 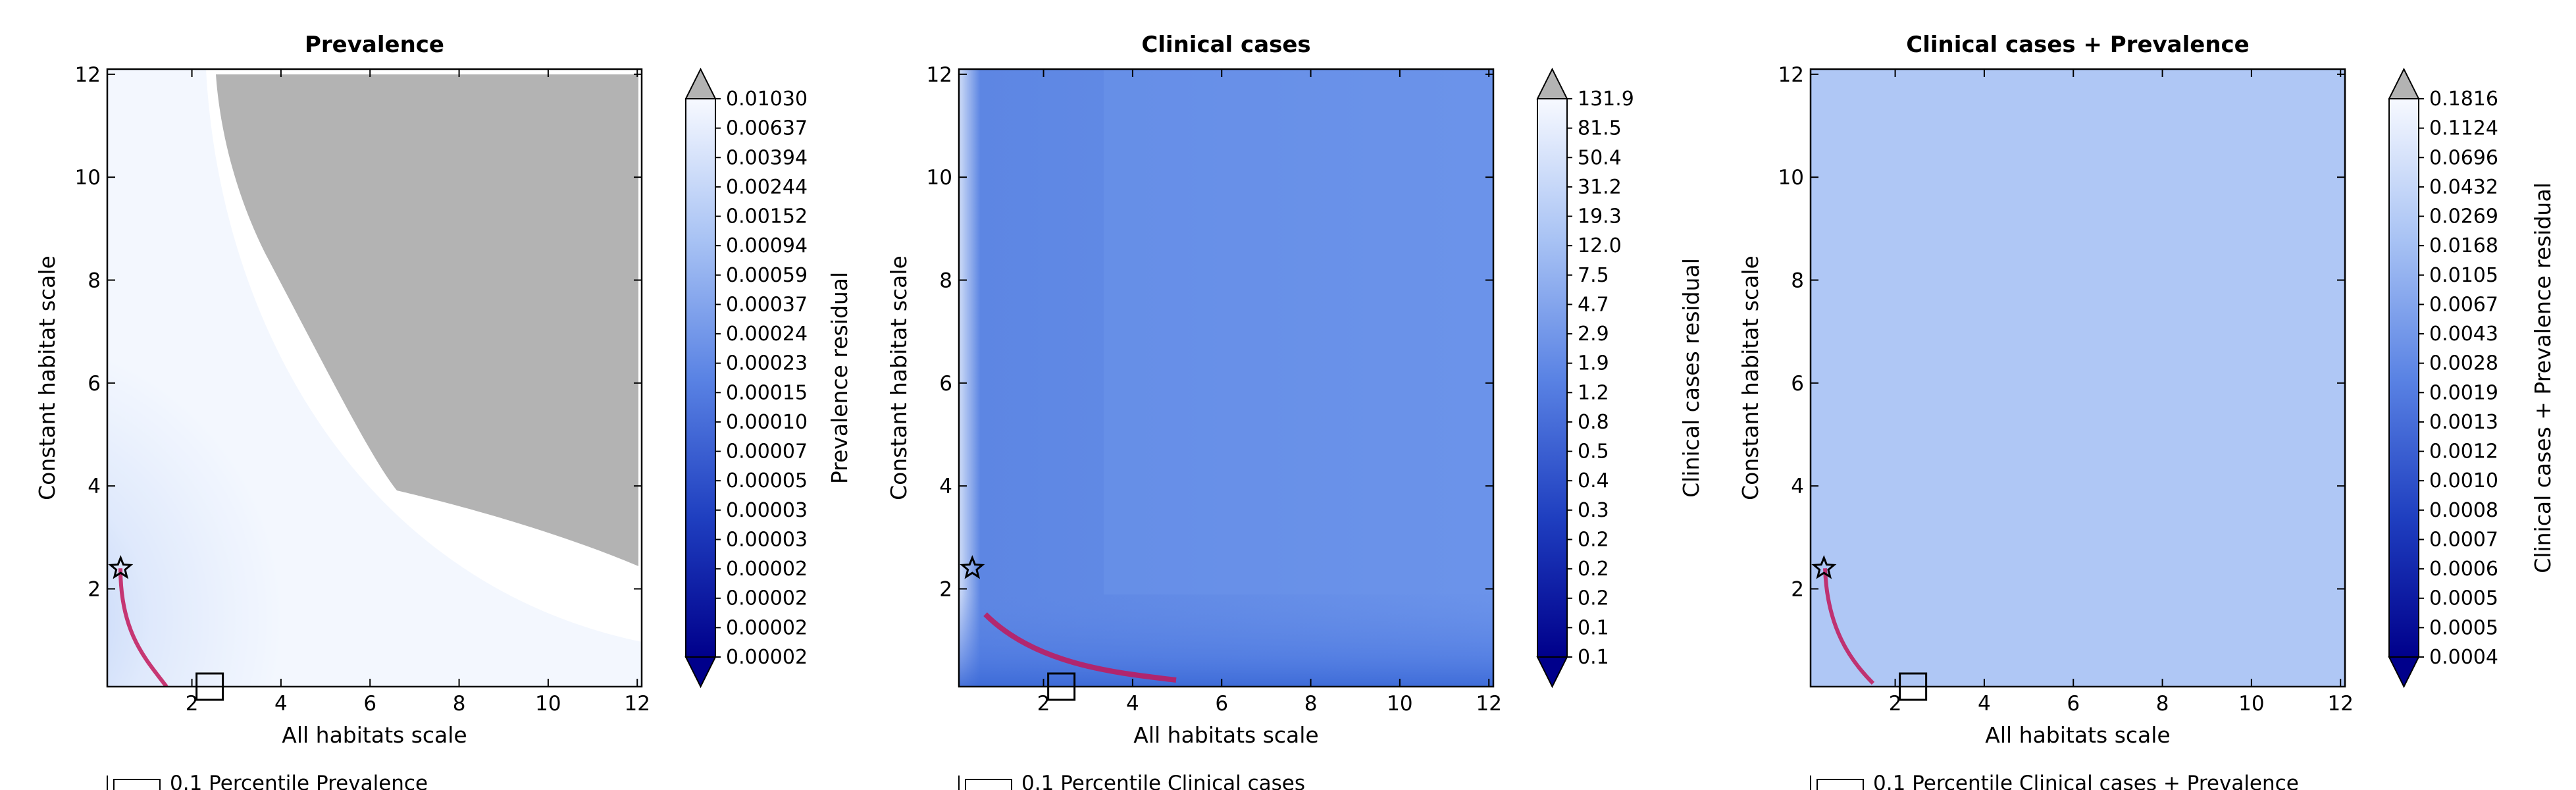 I want to click on colorbar-tick-label: 0.0696, so click(x=2463, y=157).